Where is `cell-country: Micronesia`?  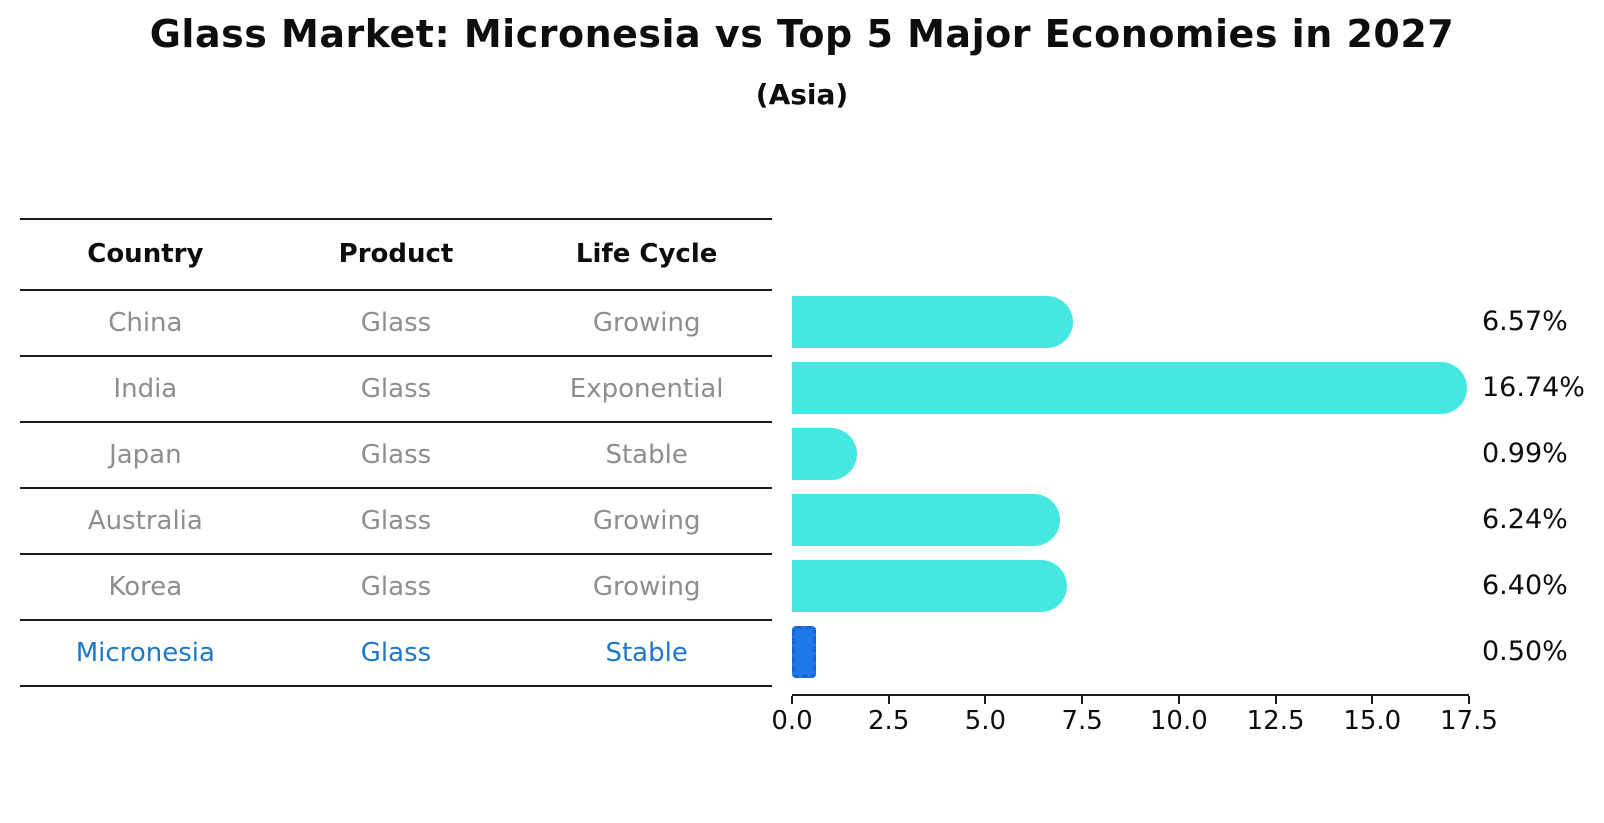 cell-country: Micronesia is located at coordinates (145, 653).